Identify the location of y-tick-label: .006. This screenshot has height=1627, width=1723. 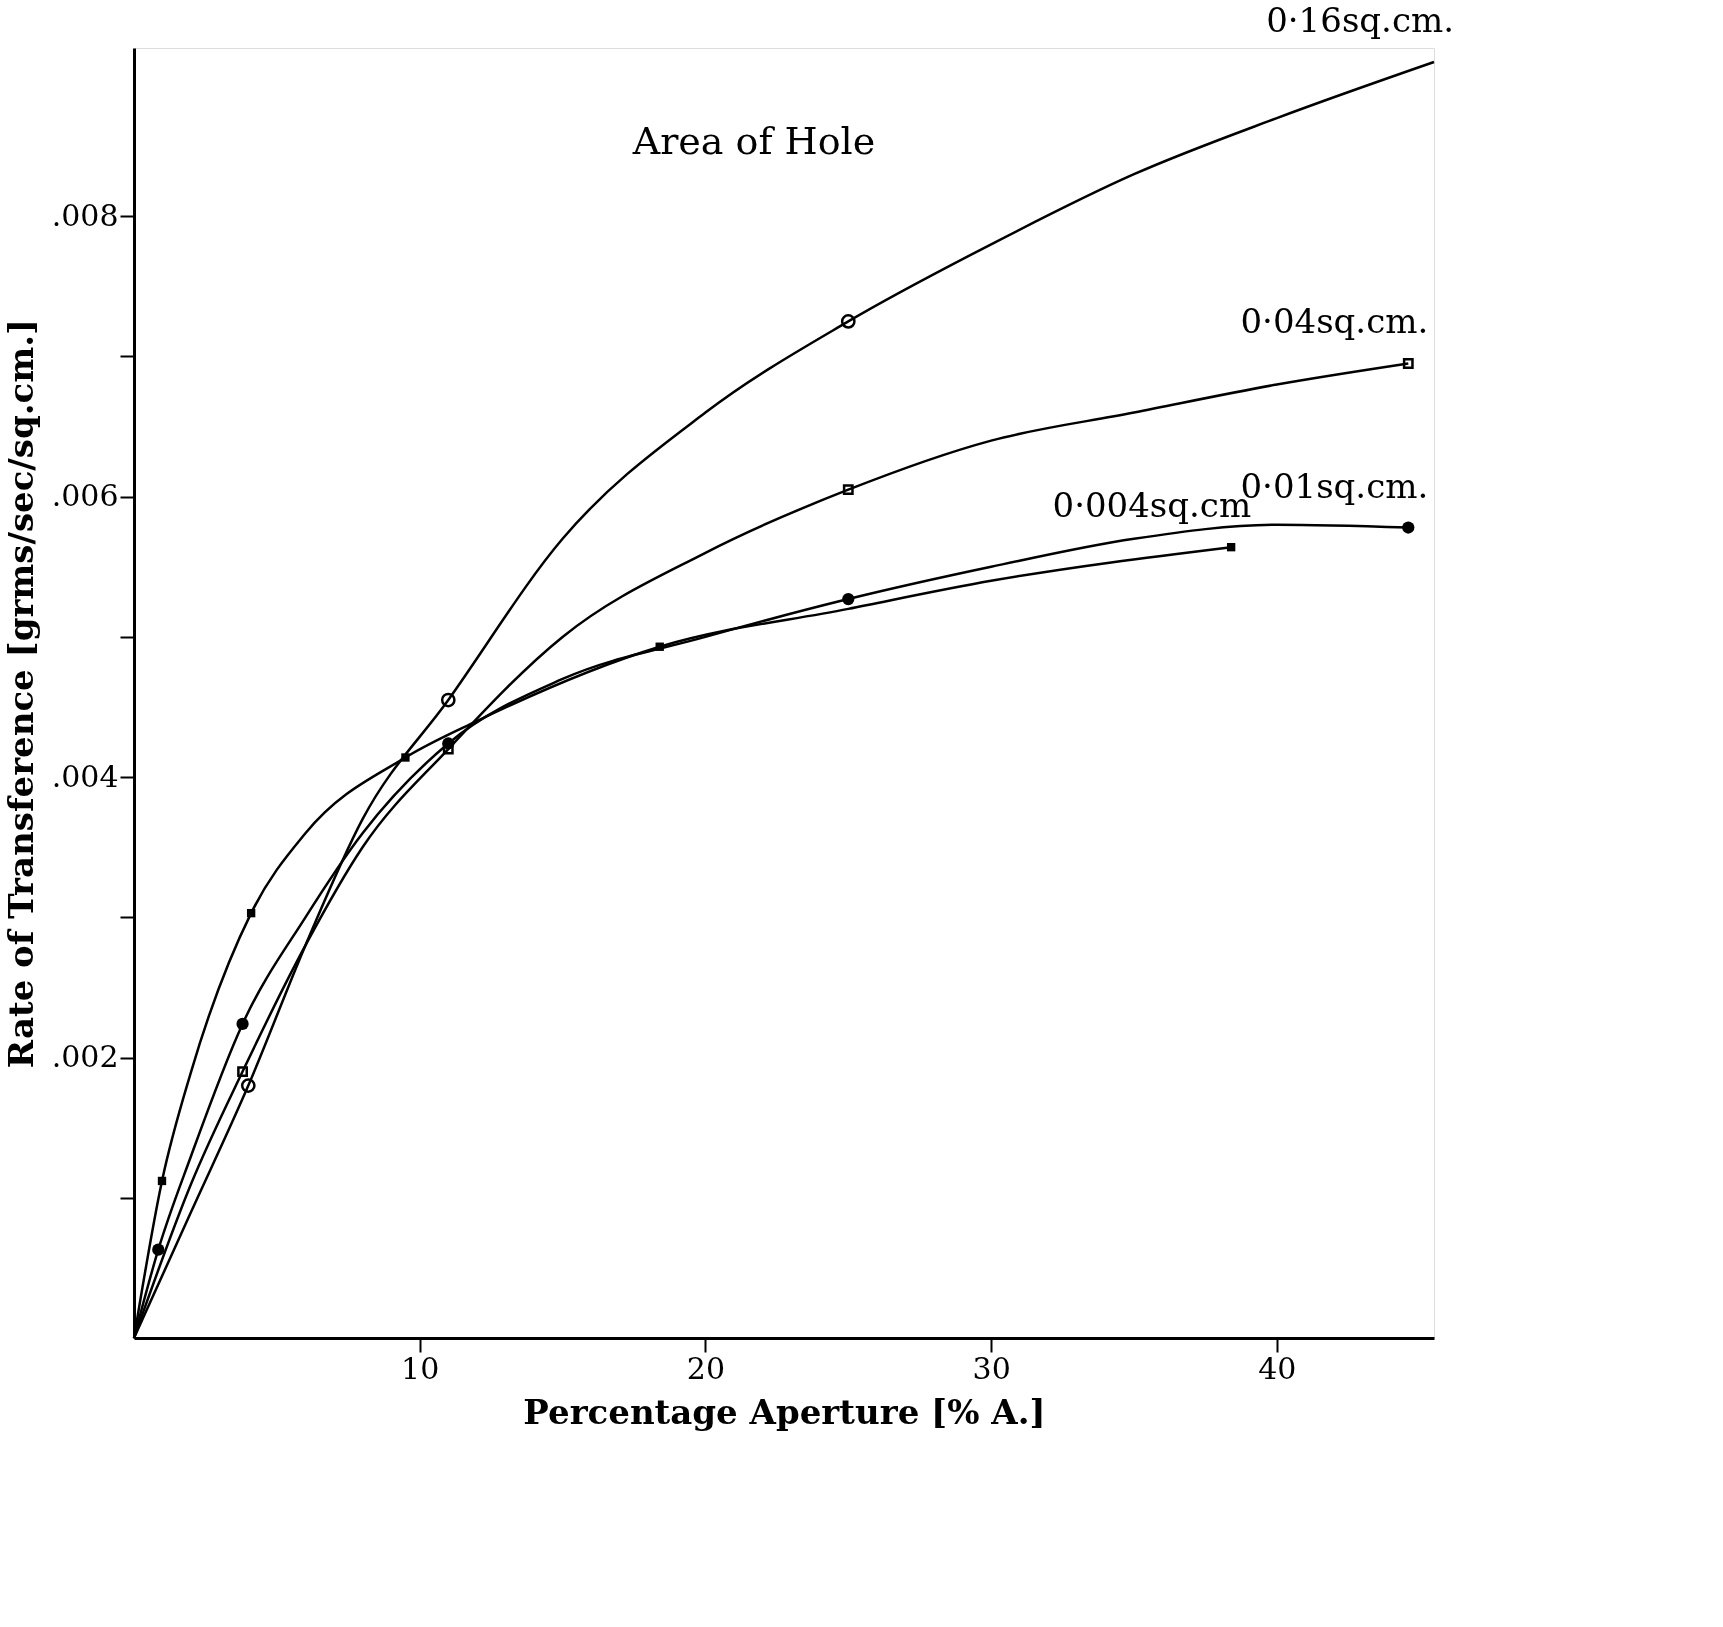
(85, 496).